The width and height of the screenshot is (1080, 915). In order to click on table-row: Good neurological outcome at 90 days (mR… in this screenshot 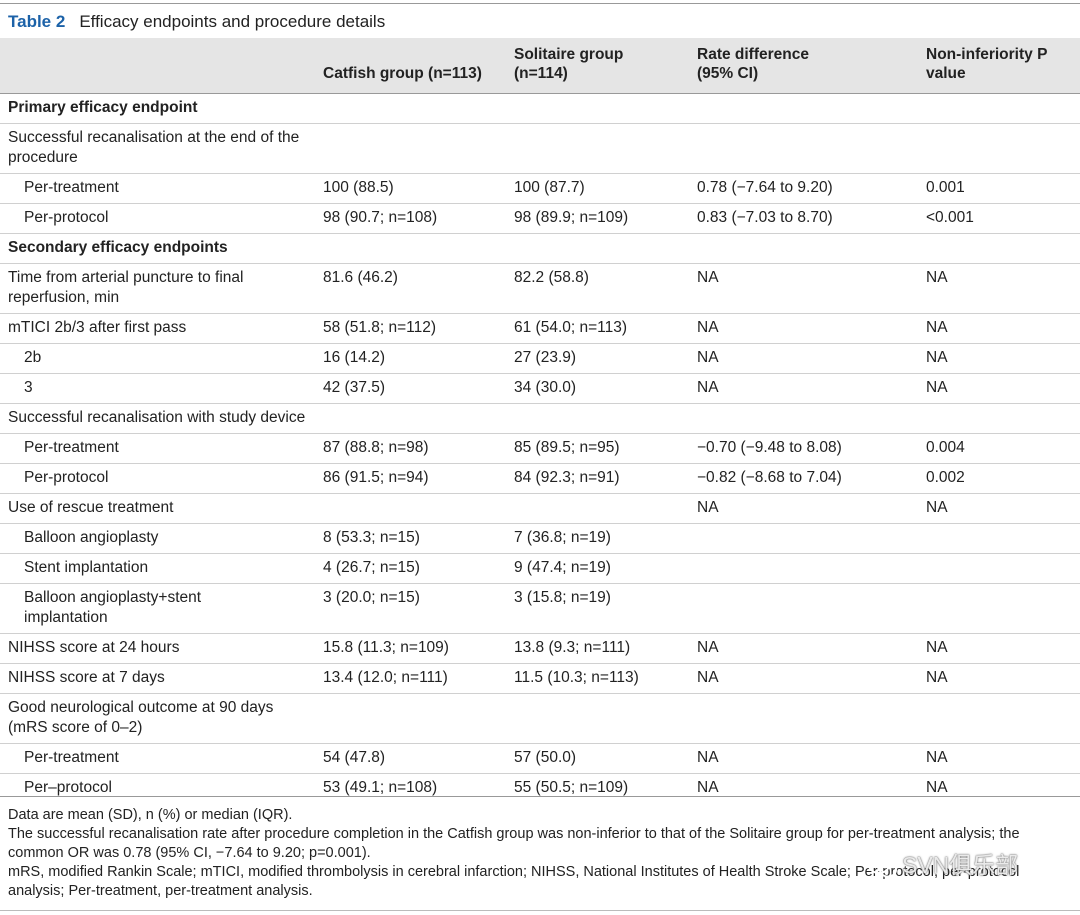, I will do `click(540, 718)`.